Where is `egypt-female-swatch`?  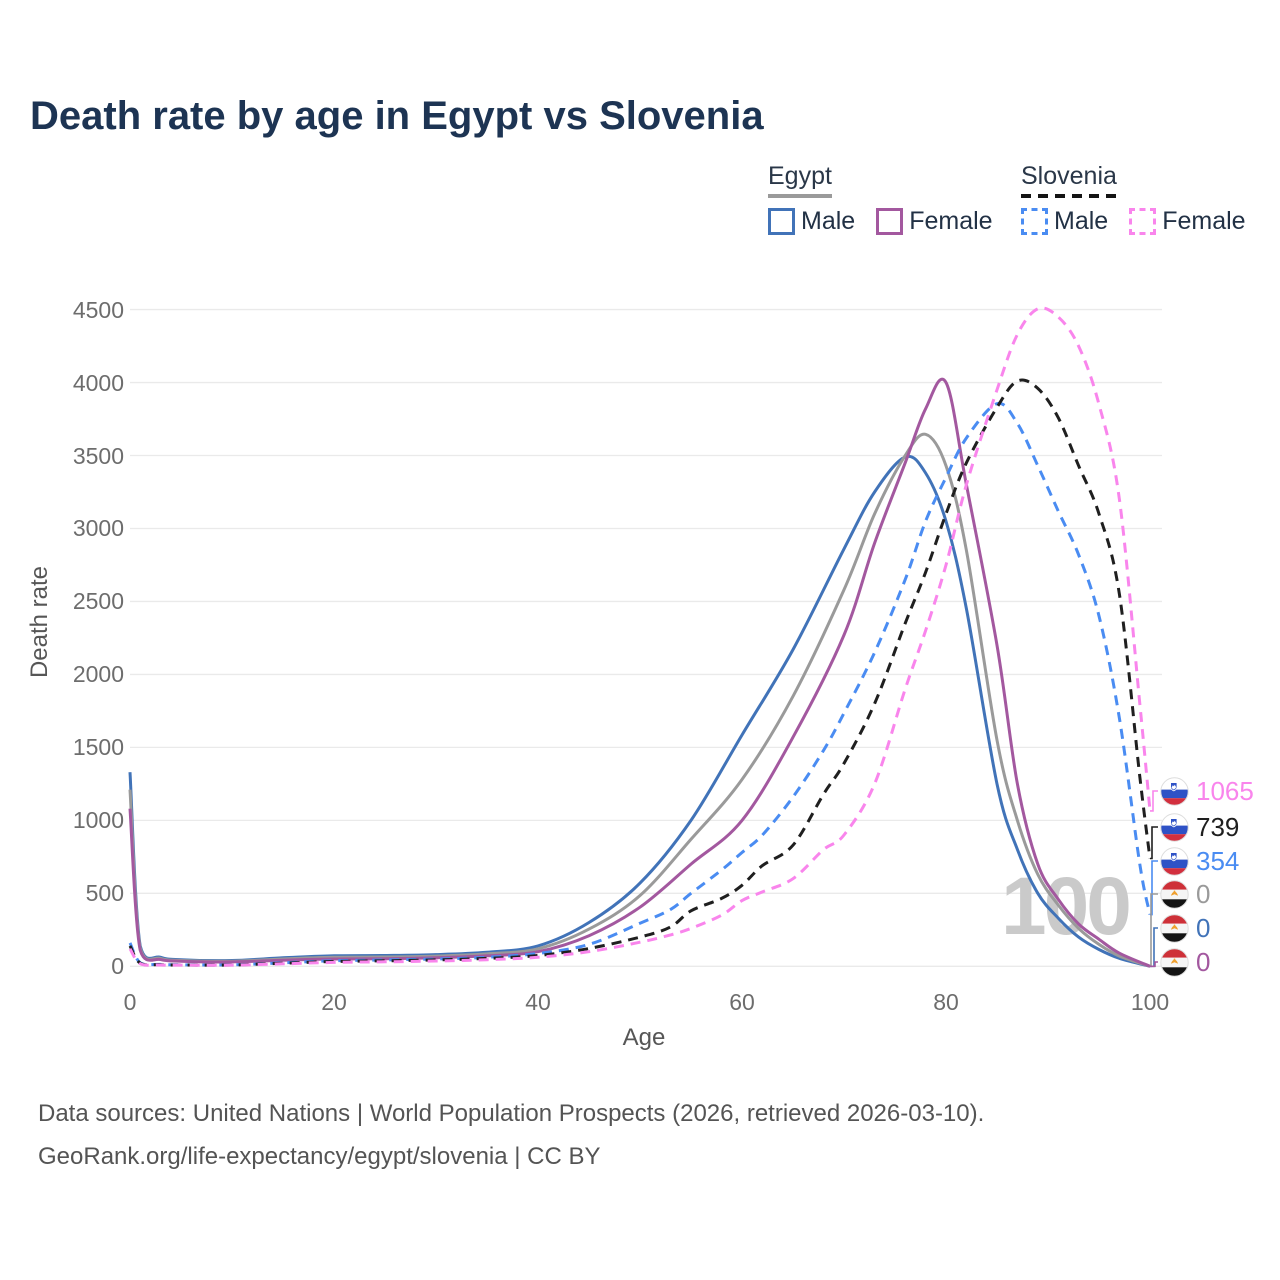 egypt-female-swatch is located at coordinates (890, 221).